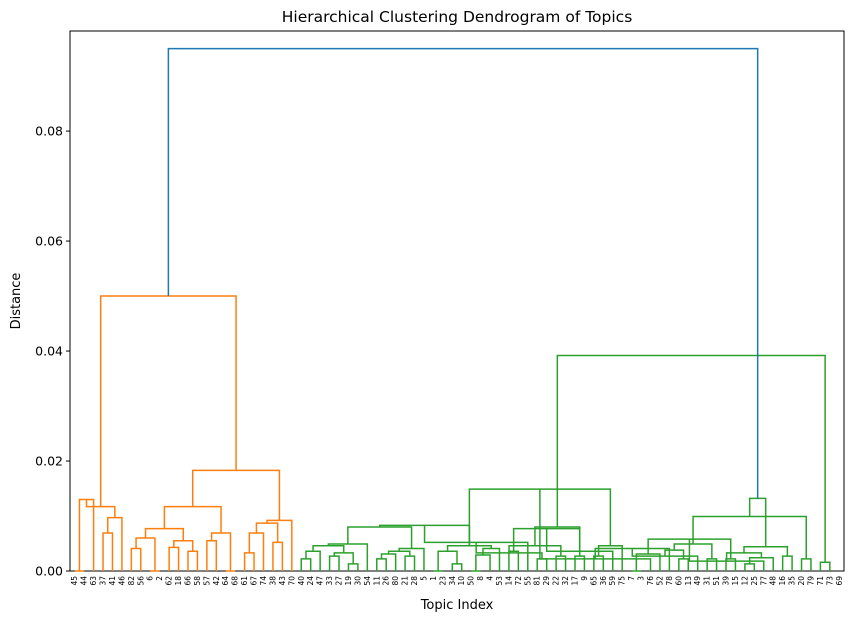  Describe the element at coordinates (612, 581) in the screenshot. I see `leaf-label: 59` at that location.